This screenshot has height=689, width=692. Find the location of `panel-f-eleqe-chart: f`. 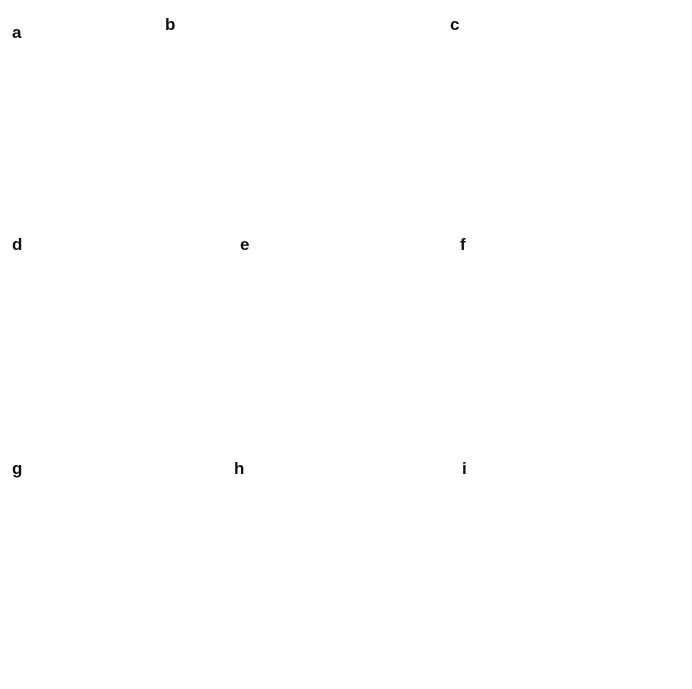

panel-f-eleqe-chart: f is located at coordinates (575, 344).